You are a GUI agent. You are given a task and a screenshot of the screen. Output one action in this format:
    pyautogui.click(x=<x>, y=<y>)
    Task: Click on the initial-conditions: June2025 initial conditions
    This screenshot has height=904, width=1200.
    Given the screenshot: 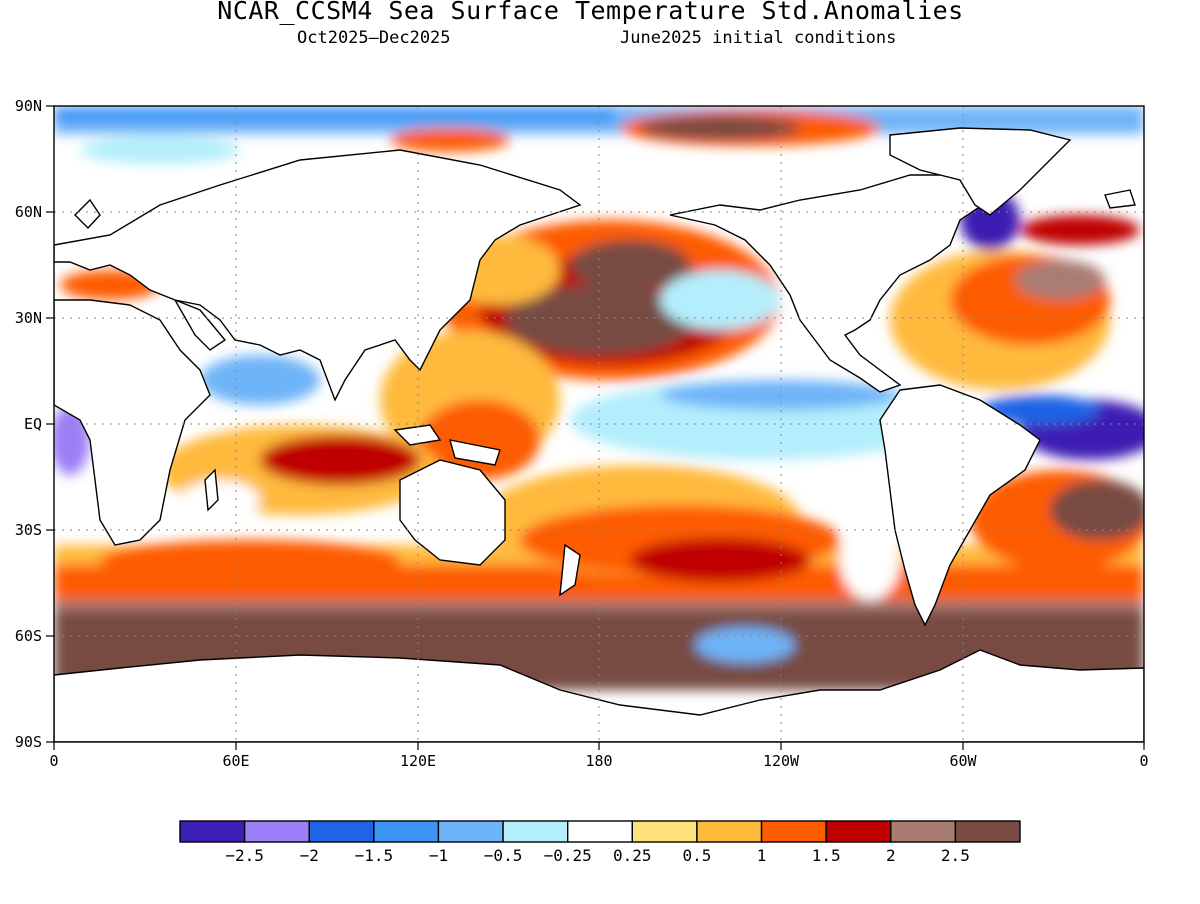 What is the action you would take?
    pyautogui.click(x=758, y=38)
    